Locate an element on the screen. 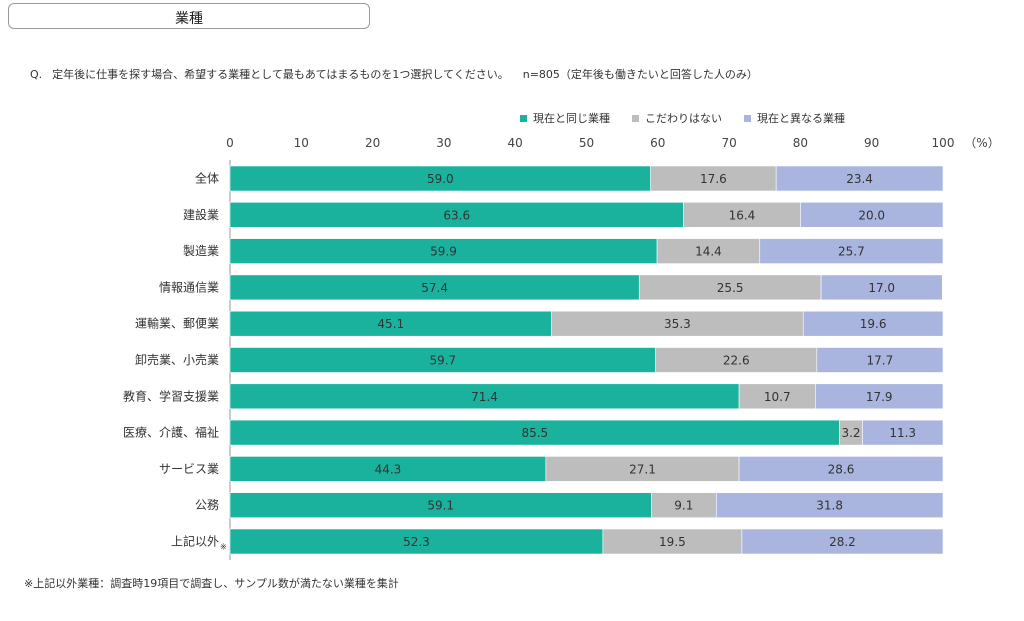 The width and height of the screenshot is (1024, 621). data-label-diff: 28.6 is located at coordinates (841, 469).